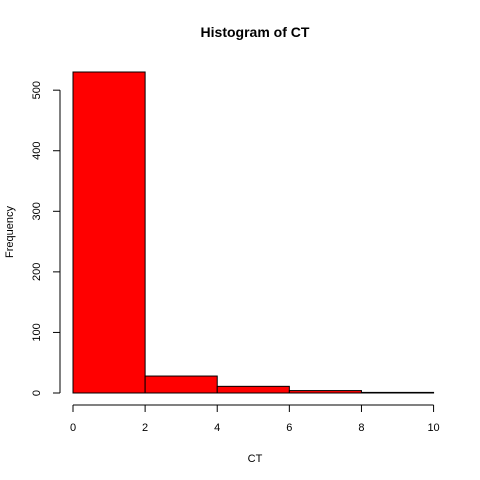 Image resolution: width=480 pixels, height=480 pixels. I want to click on y-axis: 0 100 200 300 400 500, so click(46, 238).